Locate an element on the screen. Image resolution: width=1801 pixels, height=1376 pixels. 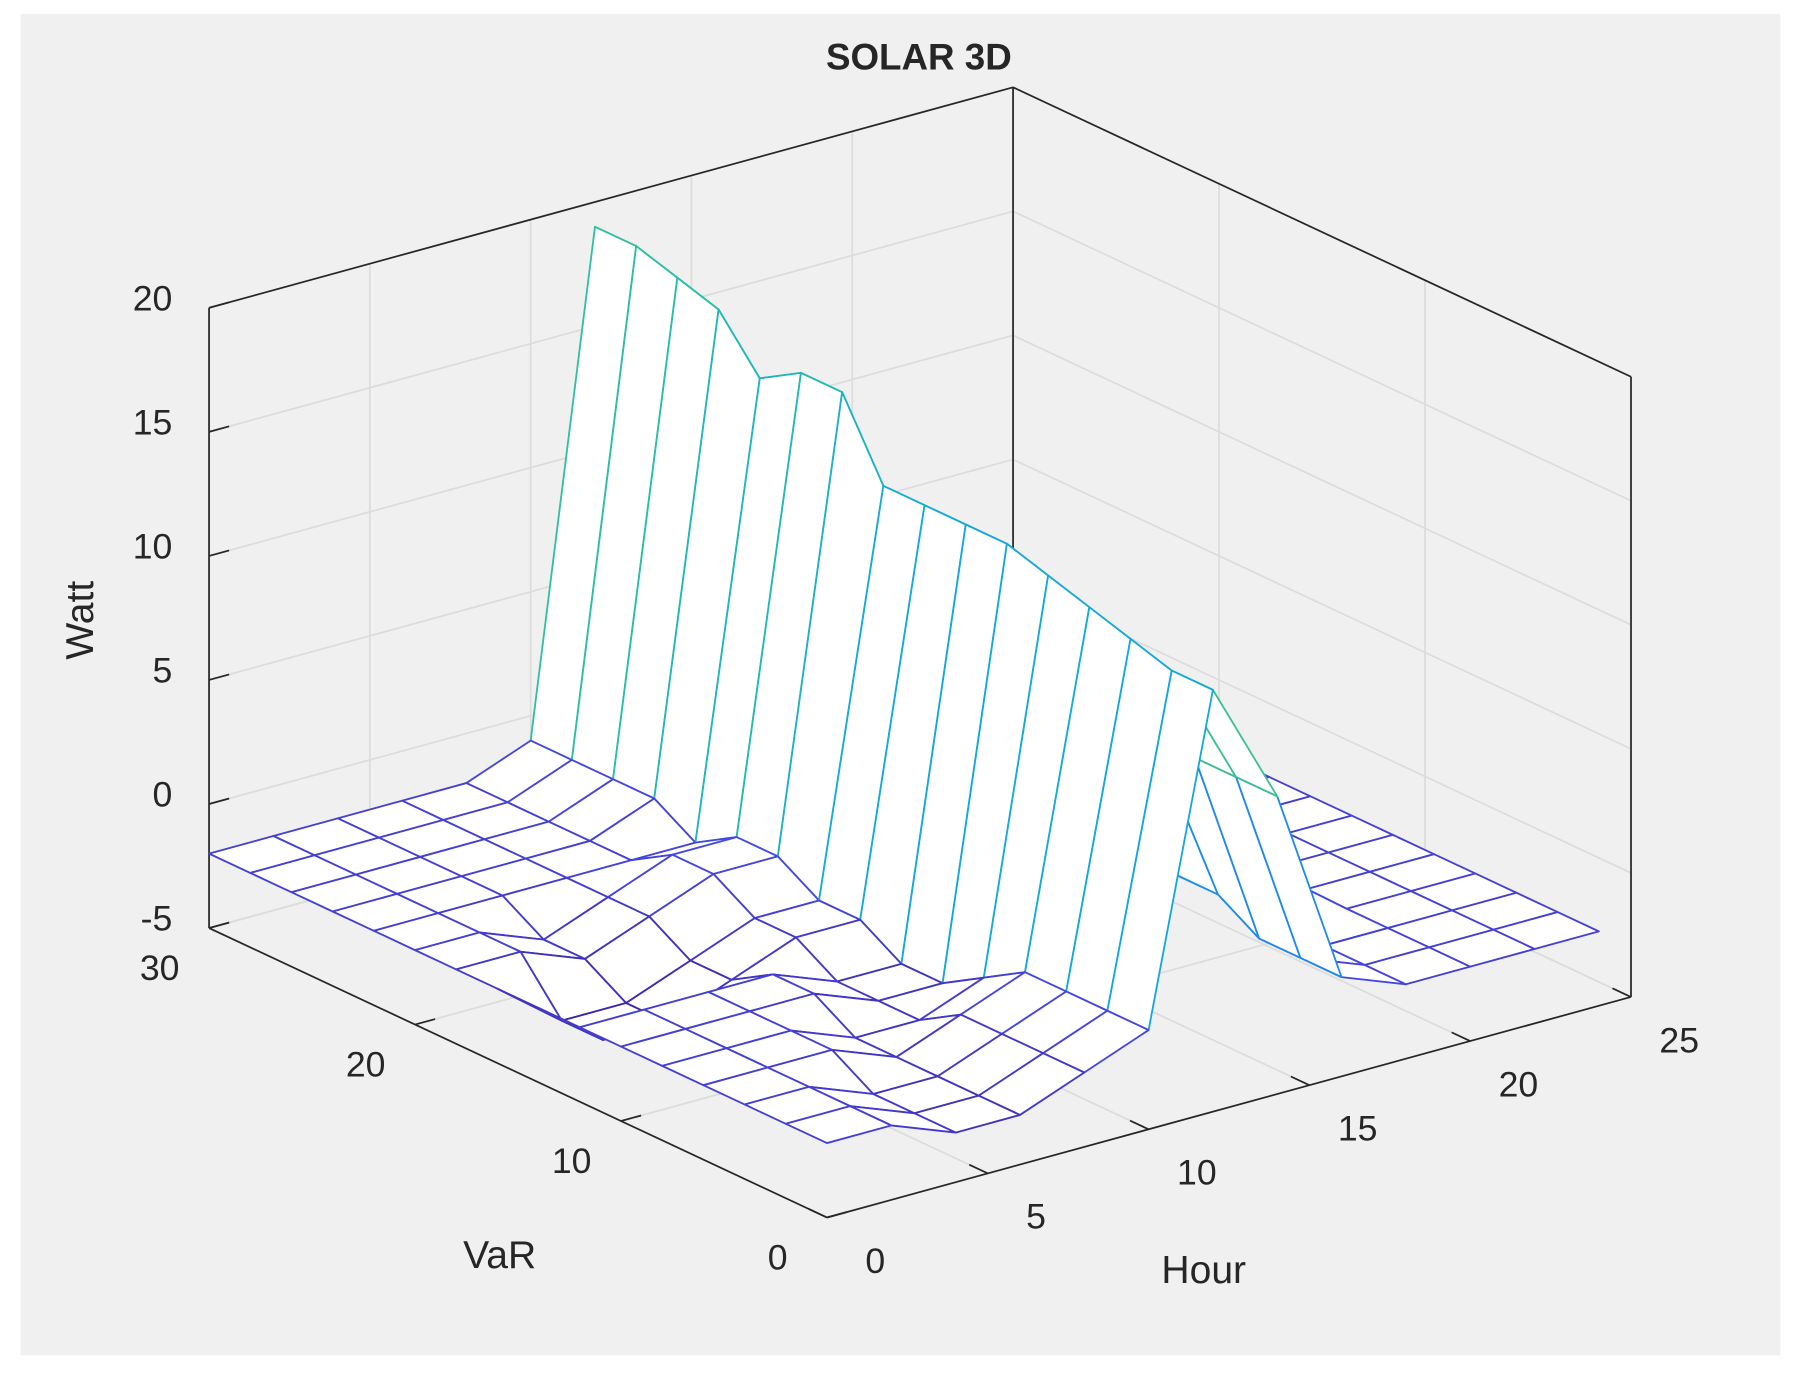
y-axis-label: VaR is located at coordinates (499, 1255).